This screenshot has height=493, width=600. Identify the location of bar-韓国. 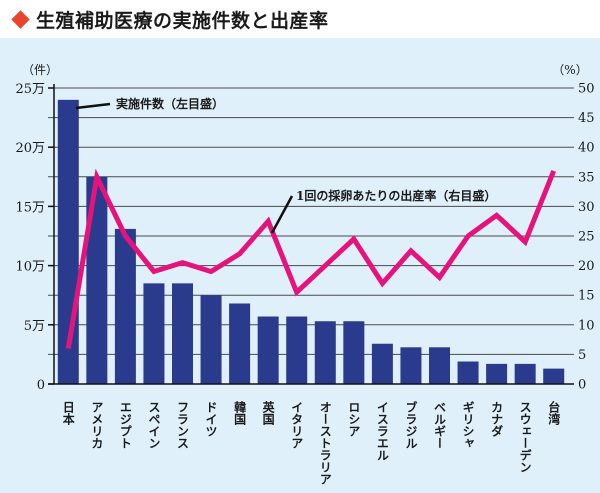
(240, 343).